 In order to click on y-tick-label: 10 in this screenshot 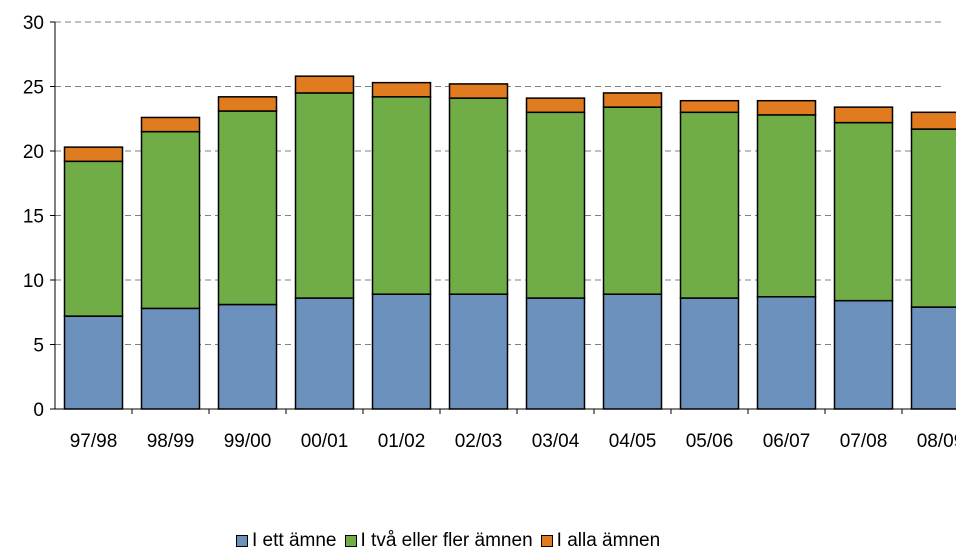, I will do `click(33, 281)`.